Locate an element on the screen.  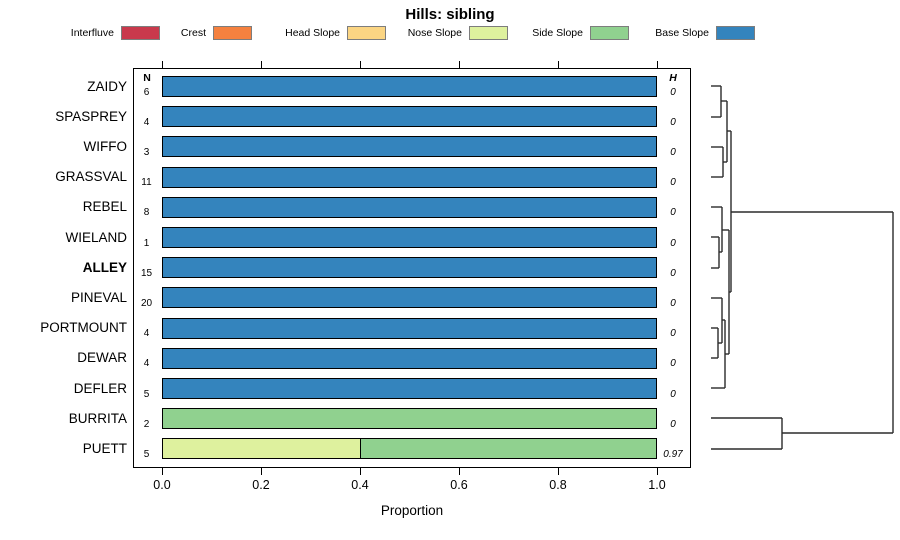
row-label: DEFLER is located at coordinates (100, 388).